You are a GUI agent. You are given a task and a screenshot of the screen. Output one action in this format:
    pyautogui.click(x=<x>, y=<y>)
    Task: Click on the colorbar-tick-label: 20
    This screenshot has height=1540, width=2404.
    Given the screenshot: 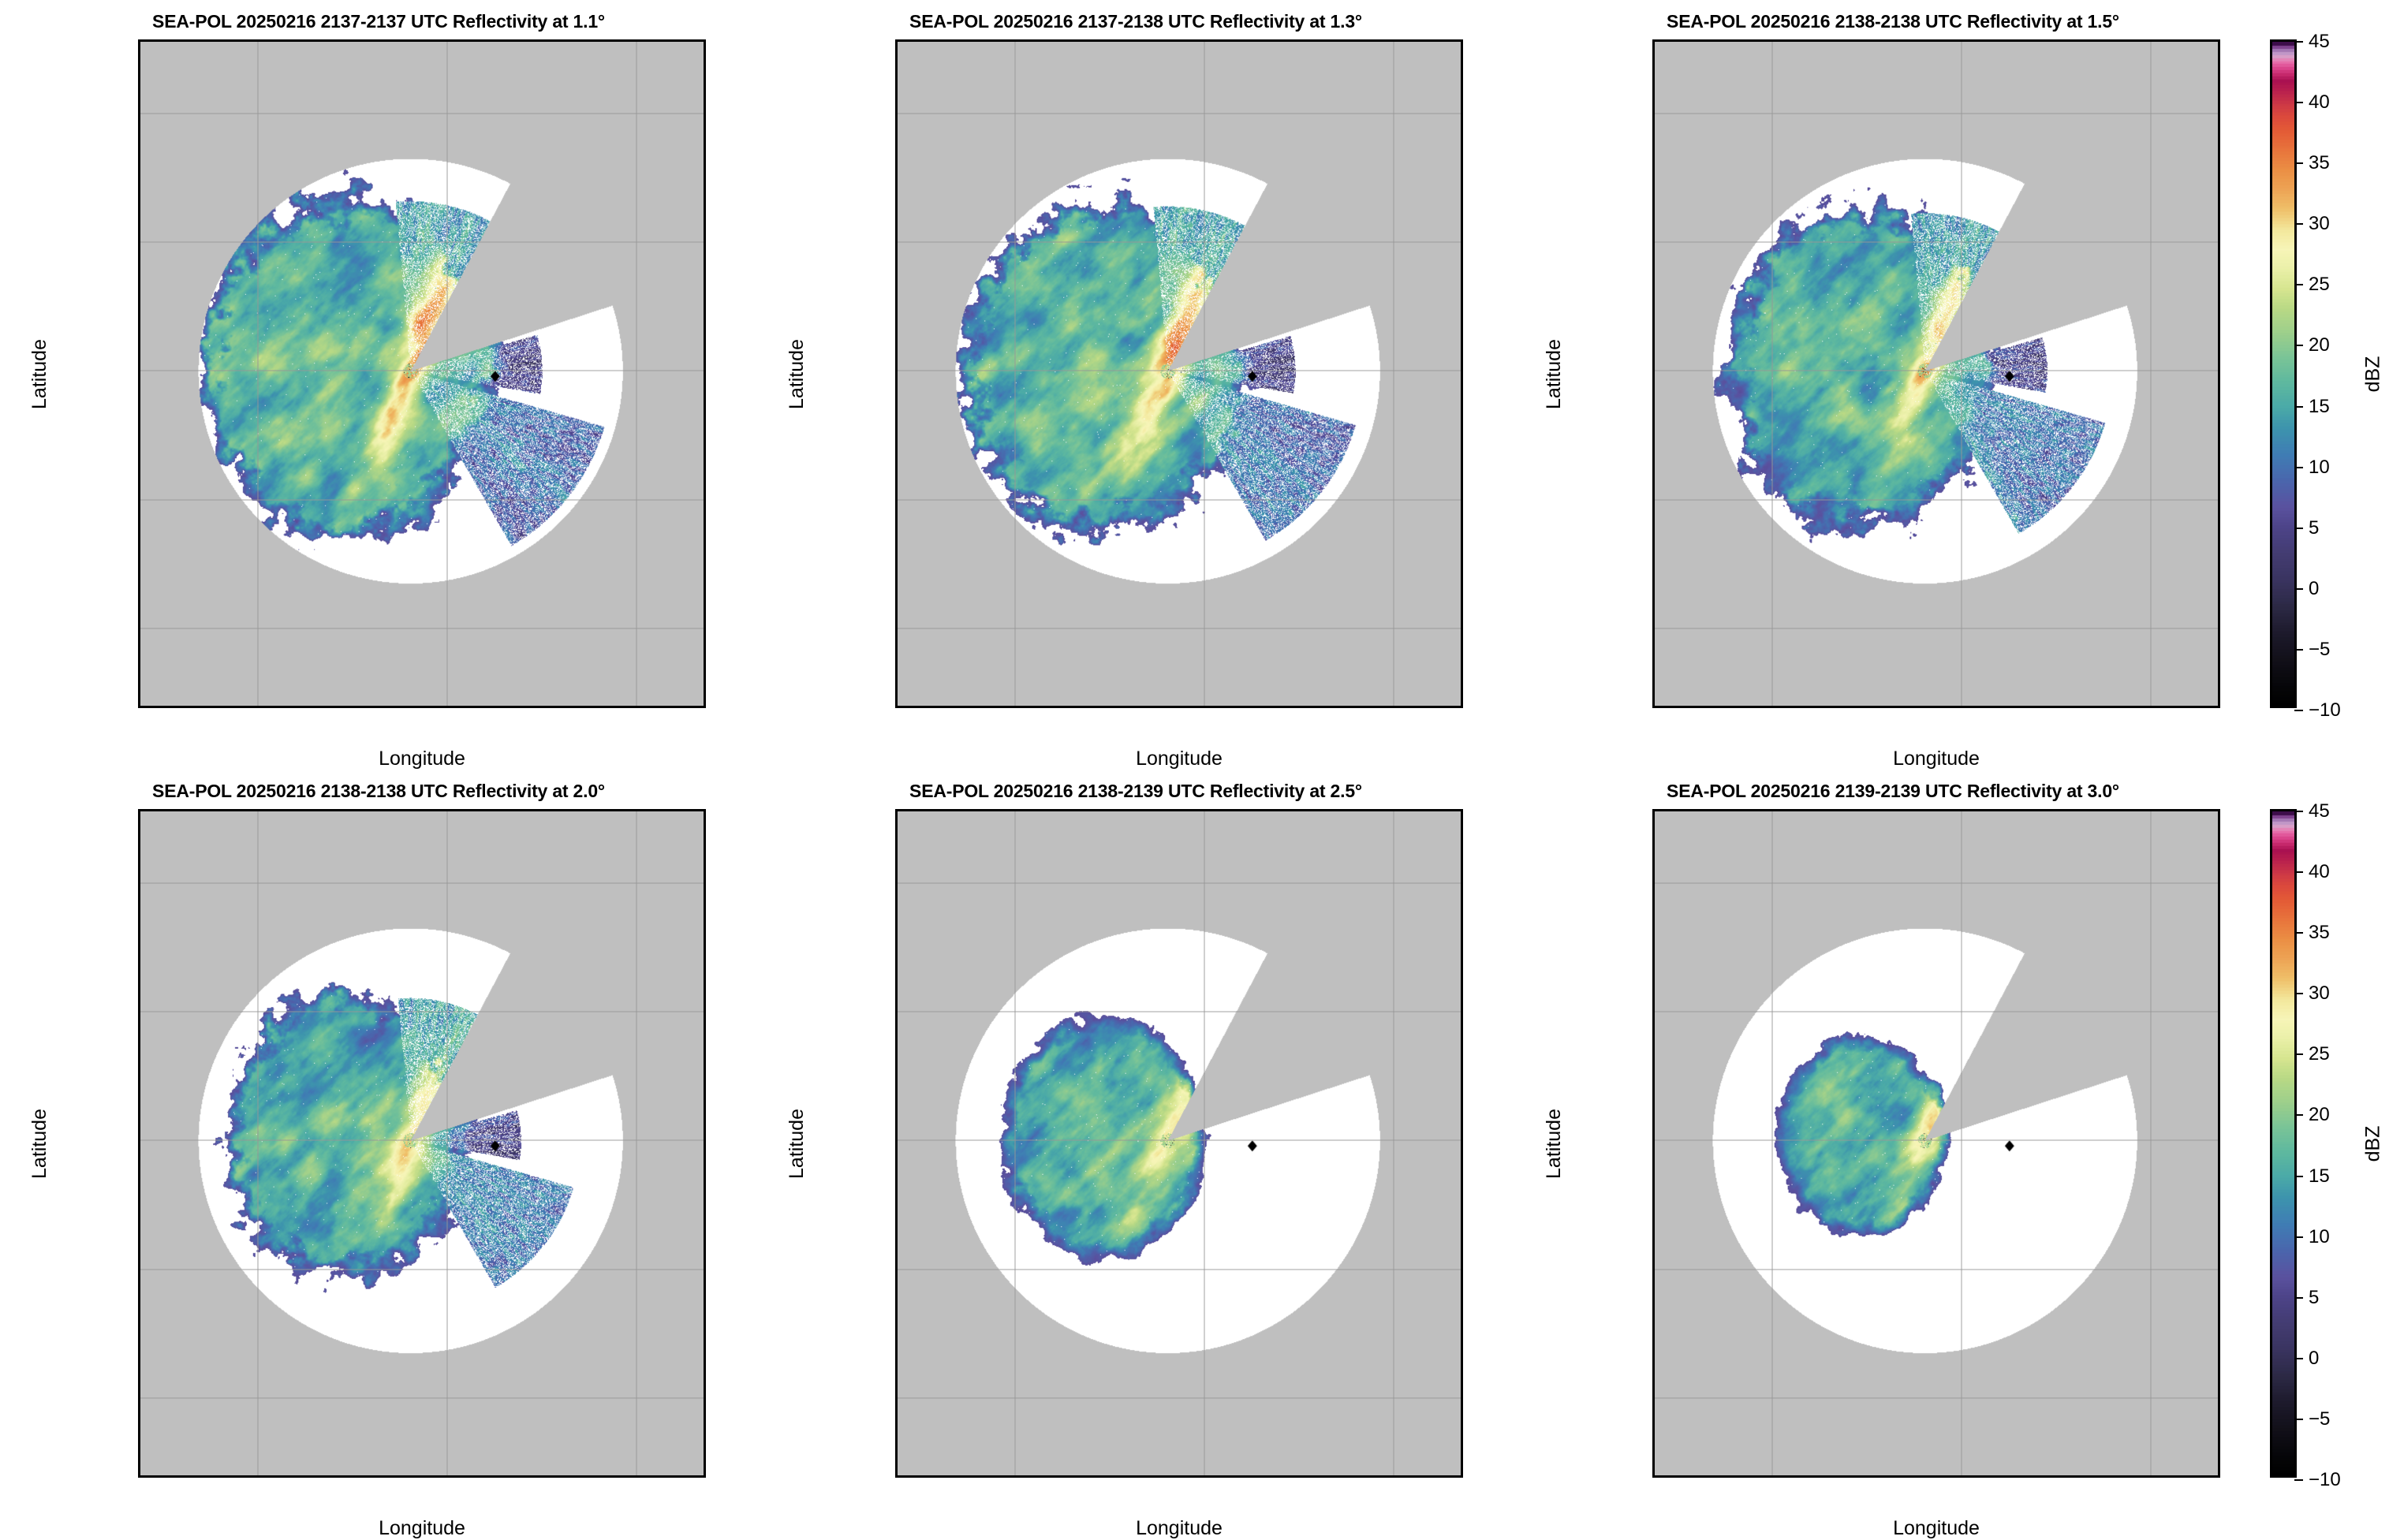 What is the action you would take?
    pyautogui.click(x=2319, y=345)
    